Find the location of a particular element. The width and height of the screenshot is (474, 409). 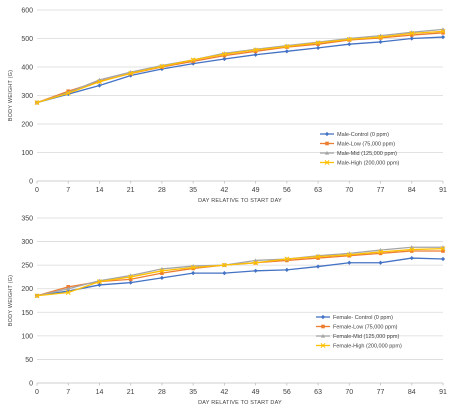

legend-label: Female-High (200,000 ppm) is located at coordinates (367, 347).